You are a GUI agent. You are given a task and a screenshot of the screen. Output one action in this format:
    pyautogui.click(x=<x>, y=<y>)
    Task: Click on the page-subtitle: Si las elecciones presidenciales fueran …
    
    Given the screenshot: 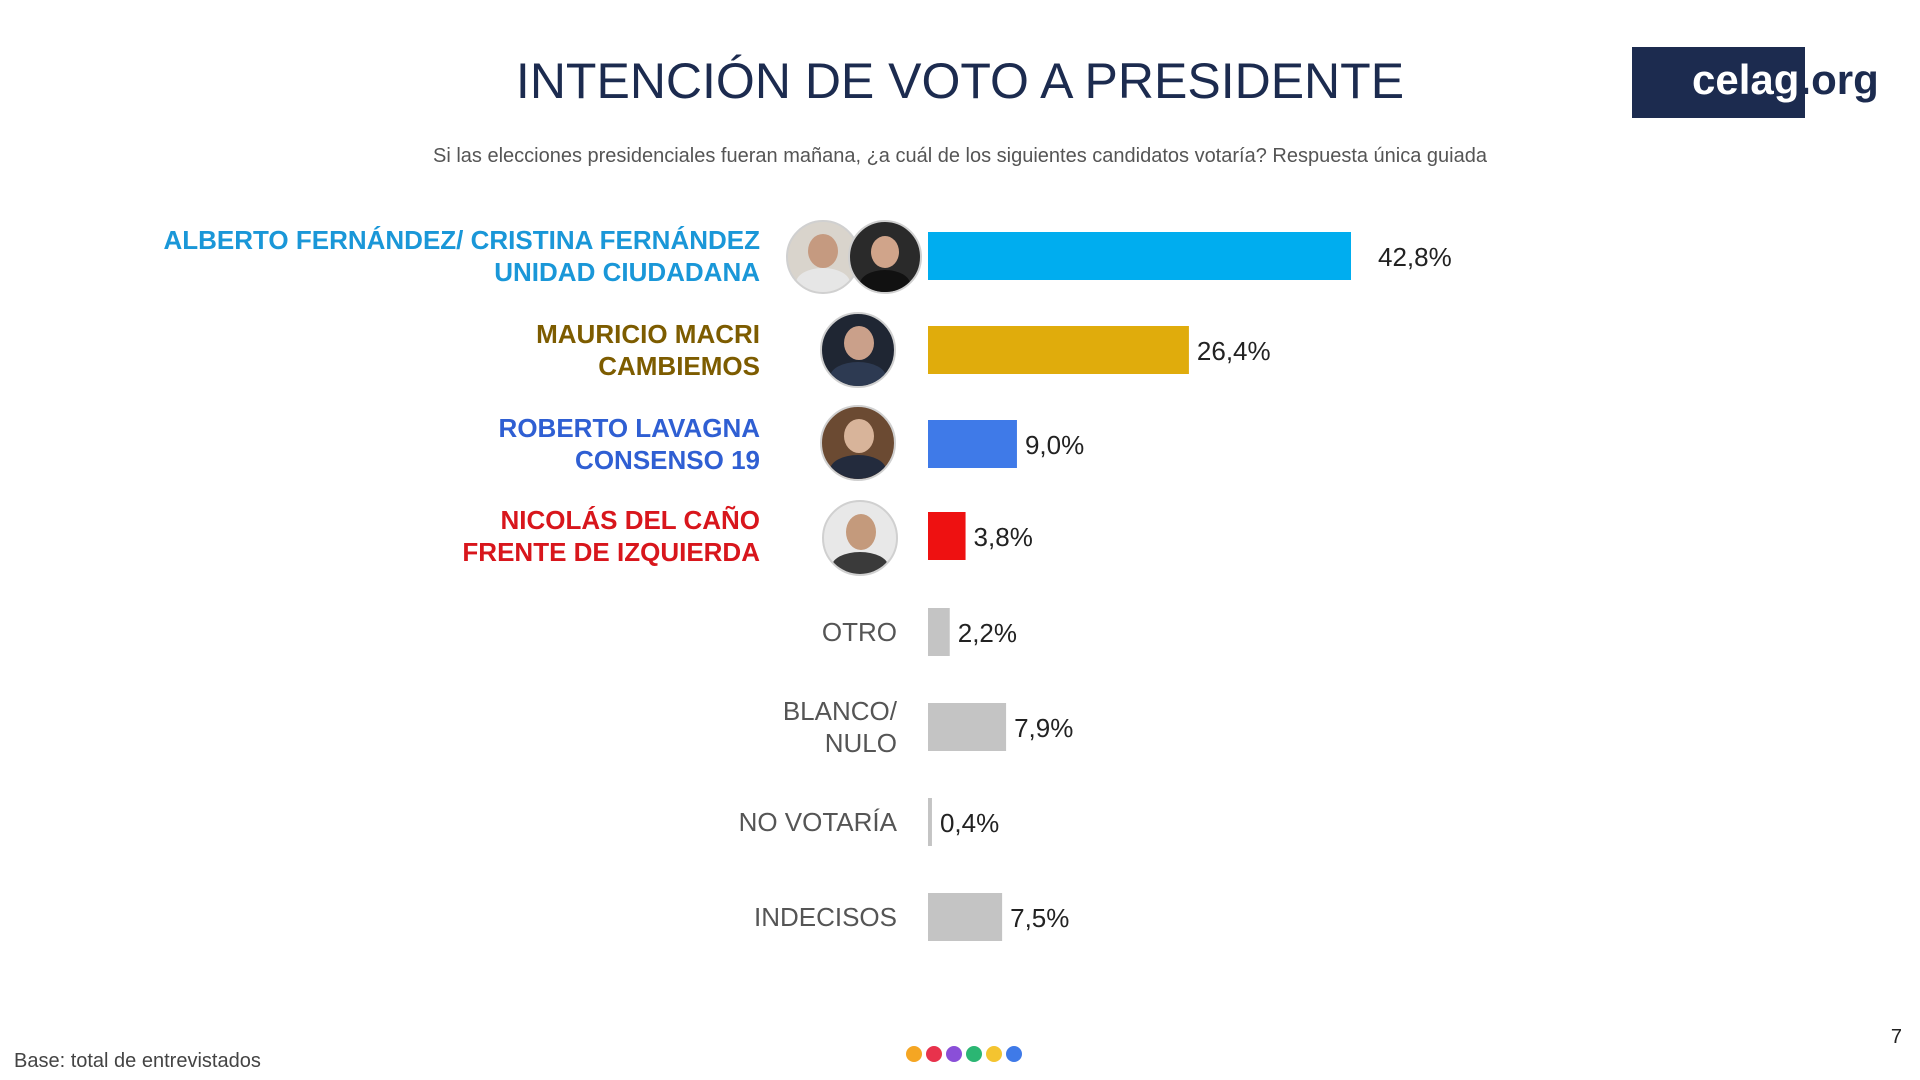 What is the action you would take?
    pyautogui.click(x=960, y=156)
    